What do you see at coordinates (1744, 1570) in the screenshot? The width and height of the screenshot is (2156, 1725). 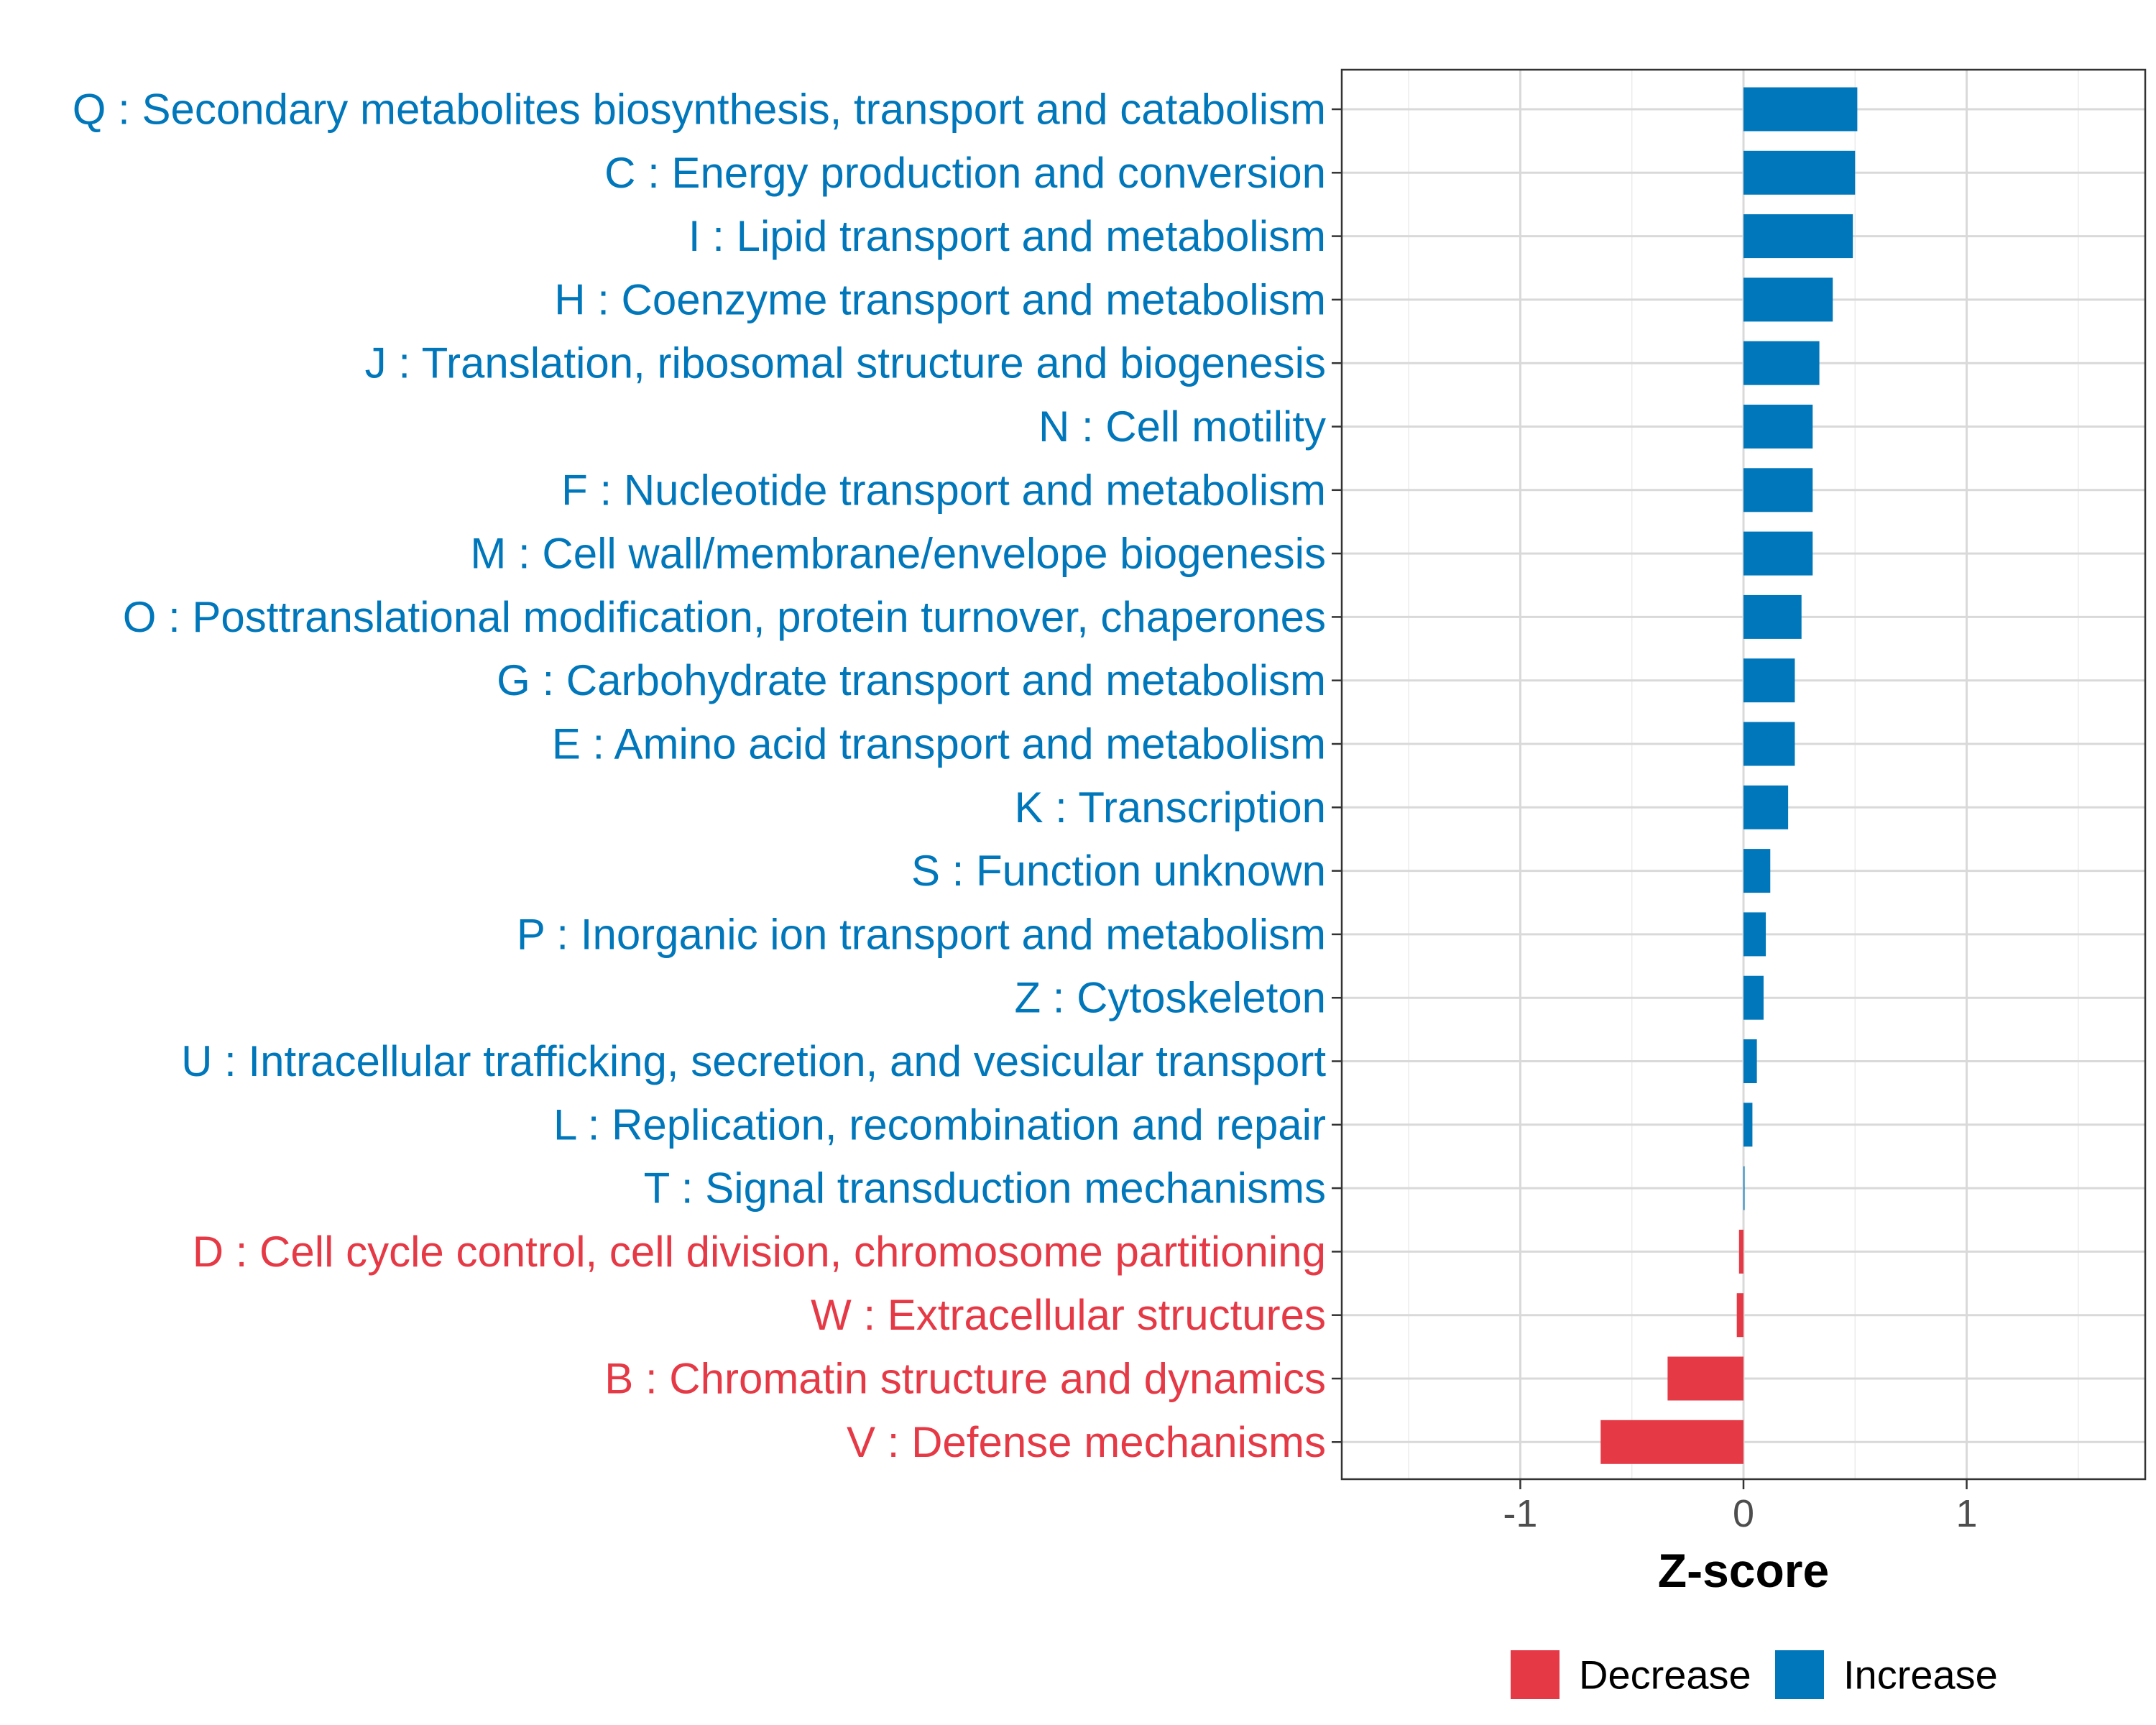 I see `x-axis-title: Z-score` at bounding box center [1744, 1570].